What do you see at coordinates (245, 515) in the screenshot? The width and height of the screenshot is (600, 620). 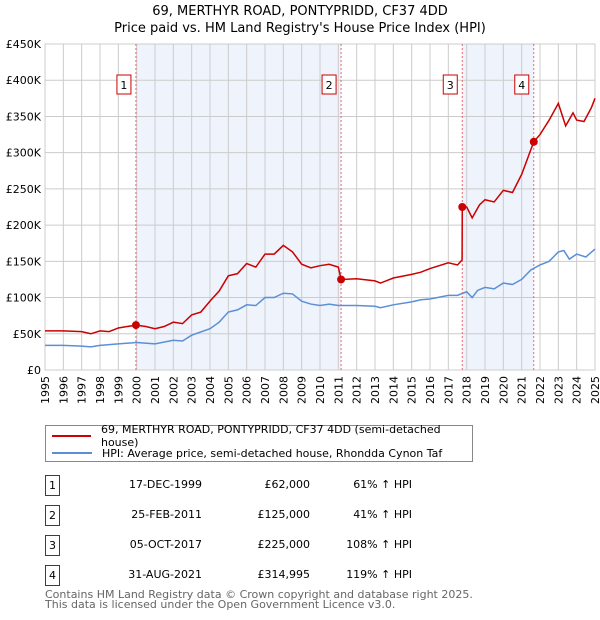 I see `transaction-row: 2 25-FEB-2011 £125,000 41% ↑ HPI` at bounding box center [245, 515].